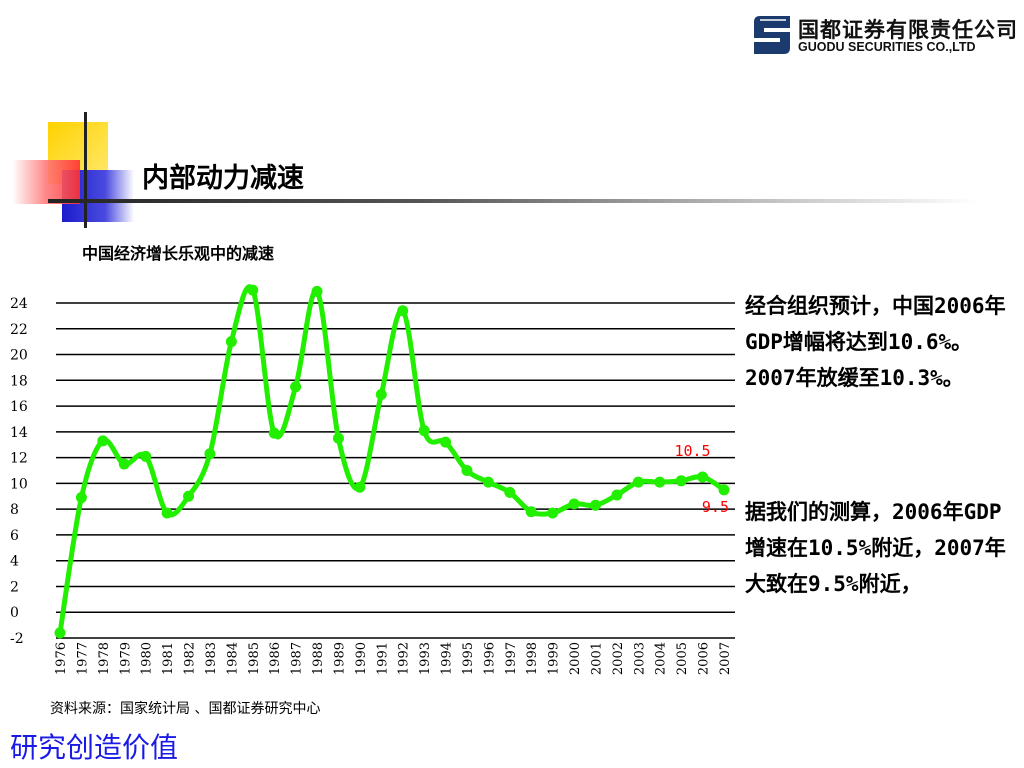  I want to click on y-tick-label: 6, so click(14, 536).